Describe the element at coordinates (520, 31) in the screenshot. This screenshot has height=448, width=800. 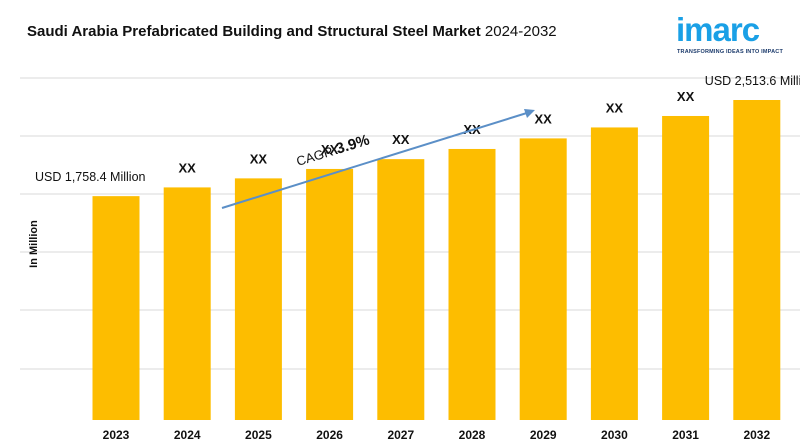
I see `chart-title-years: 2024-2032` at that location.